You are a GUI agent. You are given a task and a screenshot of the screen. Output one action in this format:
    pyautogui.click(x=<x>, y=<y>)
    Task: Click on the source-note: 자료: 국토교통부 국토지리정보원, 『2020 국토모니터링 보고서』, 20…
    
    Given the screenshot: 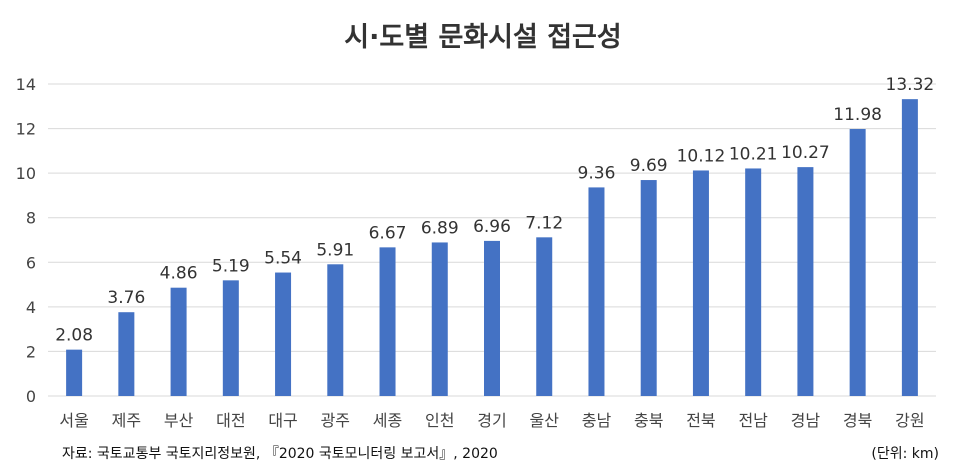 What is the action you would take?
    pyautogui.click(x=280, y=454)
    